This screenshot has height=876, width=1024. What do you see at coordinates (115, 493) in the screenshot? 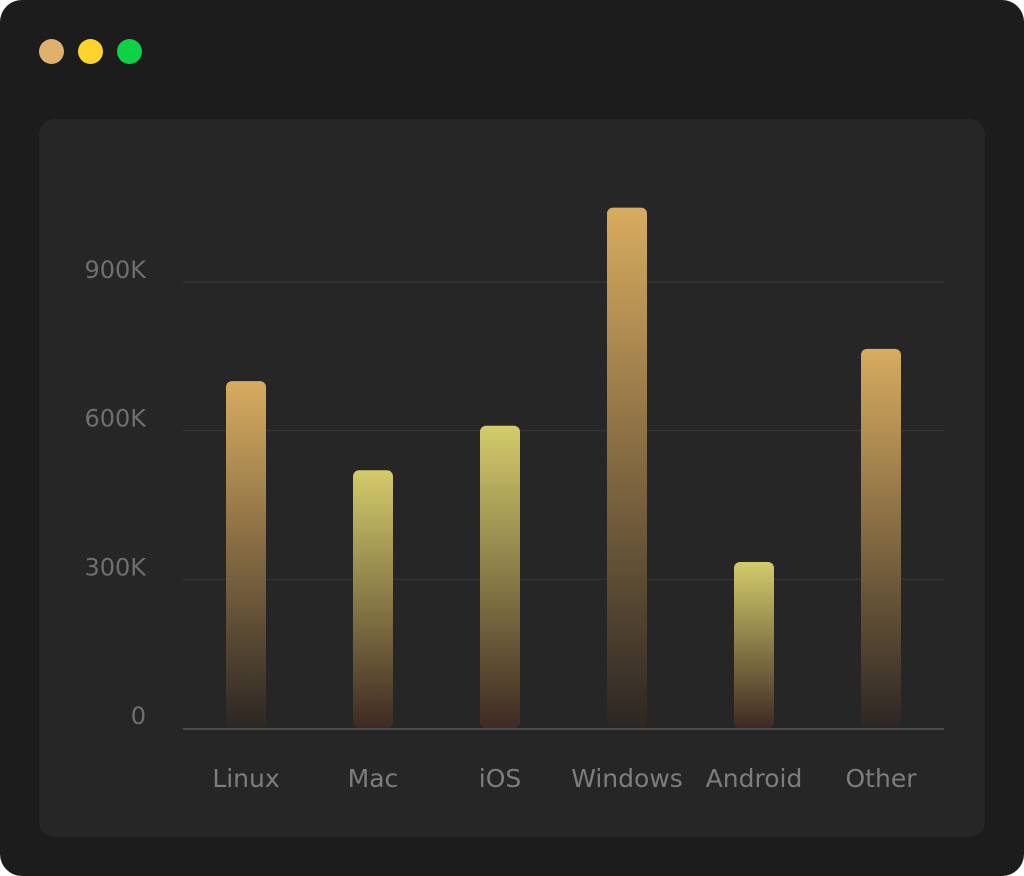
I see `y-axis-ticks: 0 300K 600K 900K` at bounding box center [115, 493].